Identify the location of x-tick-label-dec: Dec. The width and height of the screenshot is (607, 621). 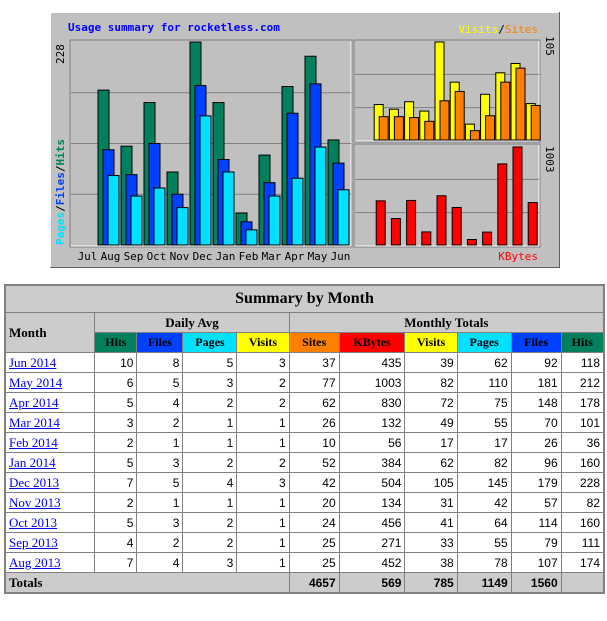
(203, 256).